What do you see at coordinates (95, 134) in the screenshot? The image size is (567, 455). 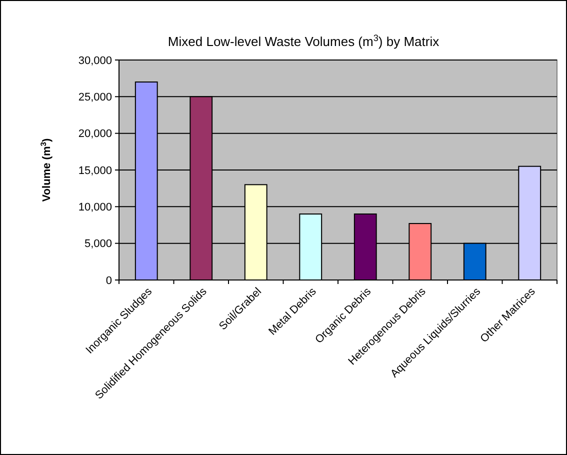 I see `y-tick-label: 20,000` at bounding box center [95, 134].